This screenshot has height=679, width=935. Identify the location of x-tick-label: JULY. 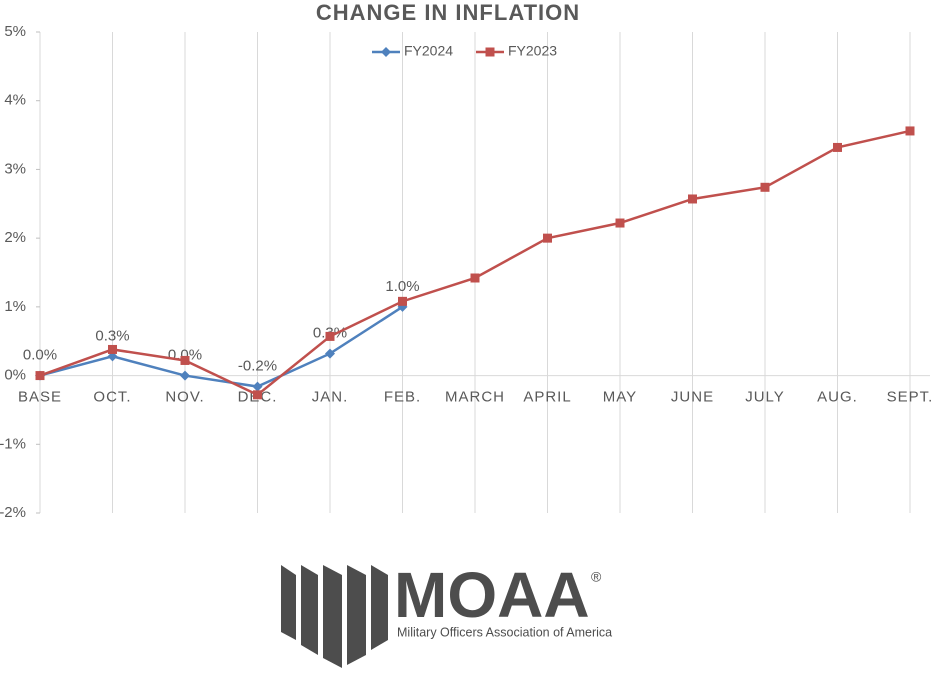
(765, 397).